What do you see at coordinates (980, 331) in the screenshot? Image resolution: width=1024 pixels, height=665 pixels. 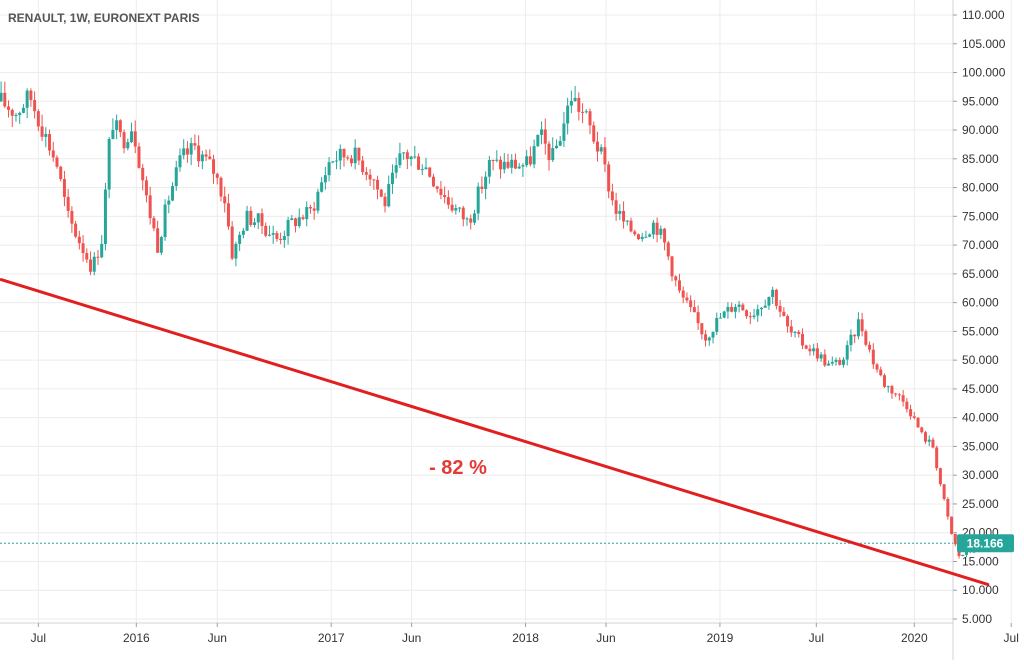 I see `y-tick-label: 55.000` at bounding box center [980, 331].